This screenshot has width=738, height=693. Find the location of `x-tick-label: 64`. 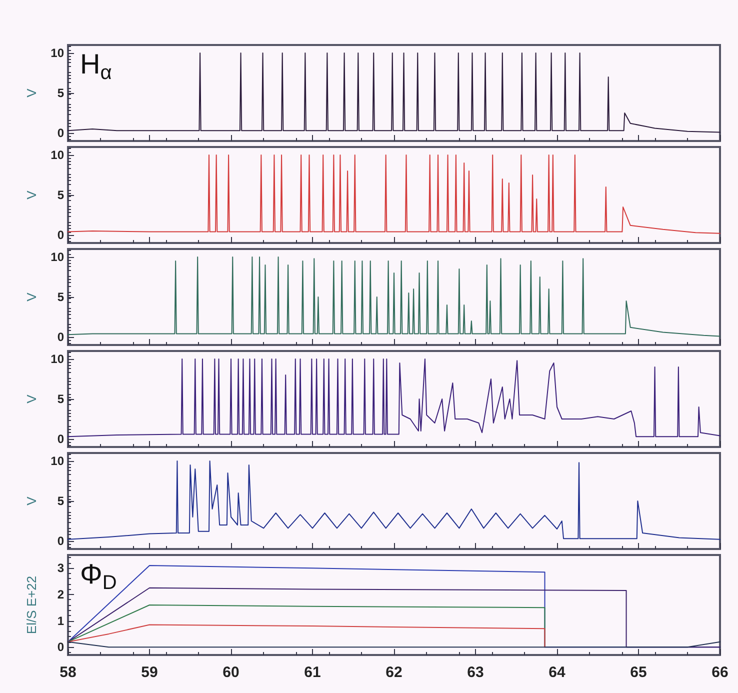

x-tick-label: 64 is located at coordinates (557, 672).